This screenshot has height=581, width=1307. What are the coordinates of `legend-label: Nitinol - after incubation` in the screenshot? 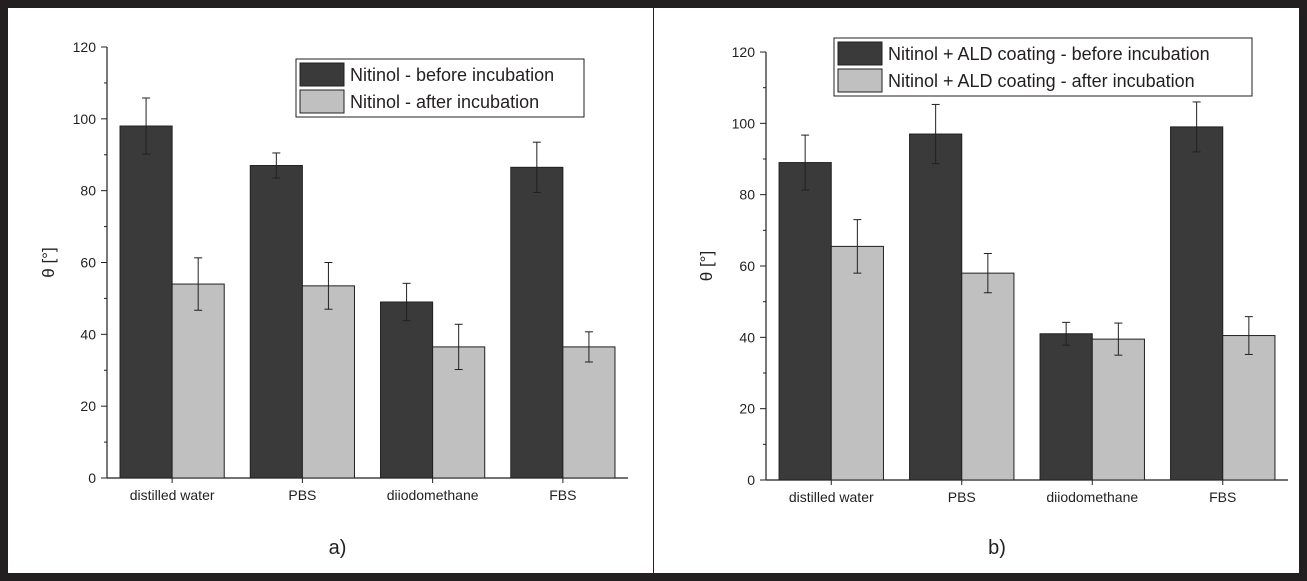 It's located at (444, 102).